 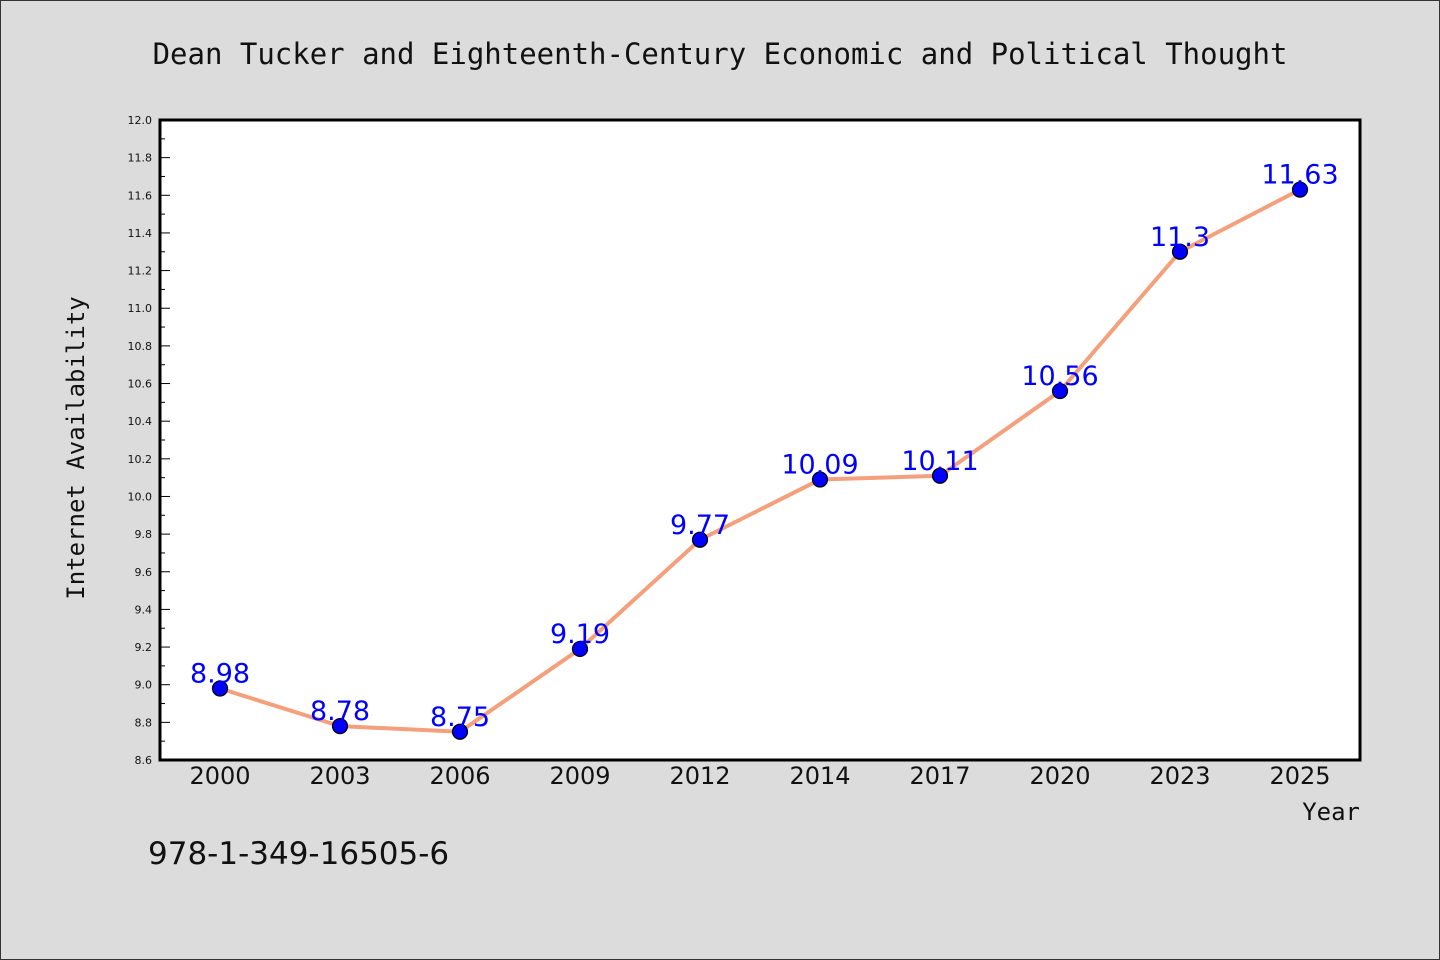 What do you see at coordinates (140, 120) in the screenshot?
I see `y-tick-label: 12.0` at bounding box center [140, 120].